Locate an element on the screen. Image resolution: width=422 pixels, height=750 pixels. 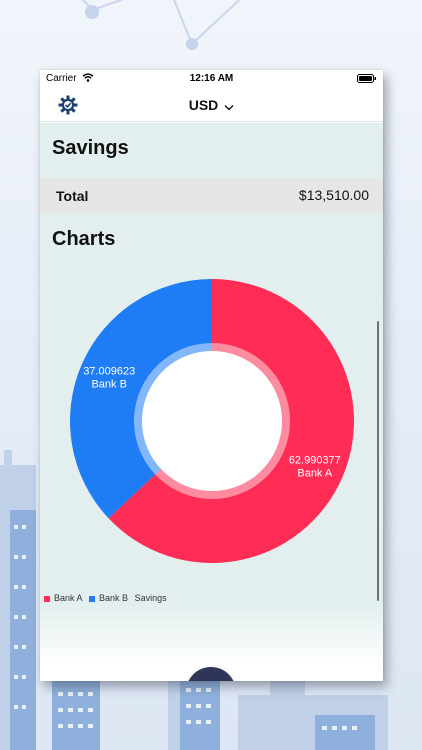
wifi-icon is located at coordinates (88, 79).